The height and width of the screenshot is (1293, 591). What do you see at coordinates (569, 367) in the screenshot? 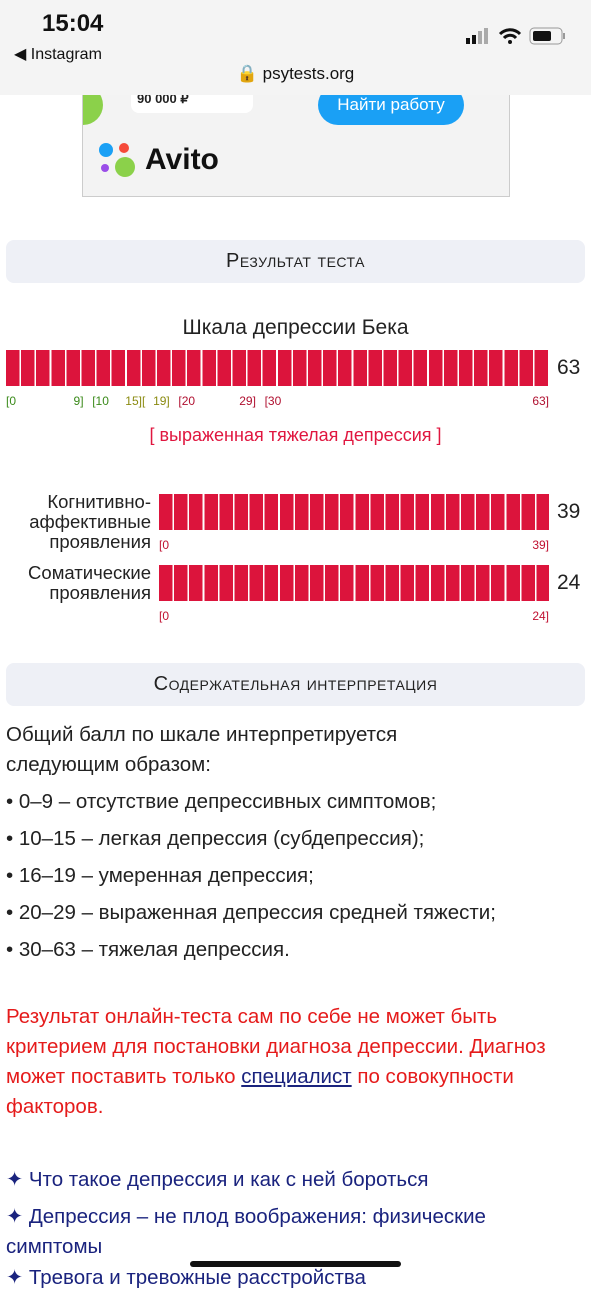
I see `score-value: 63` at bounding box center [569, 367].